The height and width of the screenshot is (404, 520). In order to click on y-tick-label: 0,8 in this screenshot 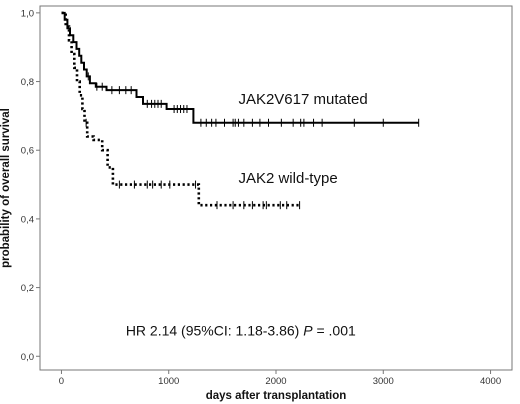, I will do `click(27, 82)`.